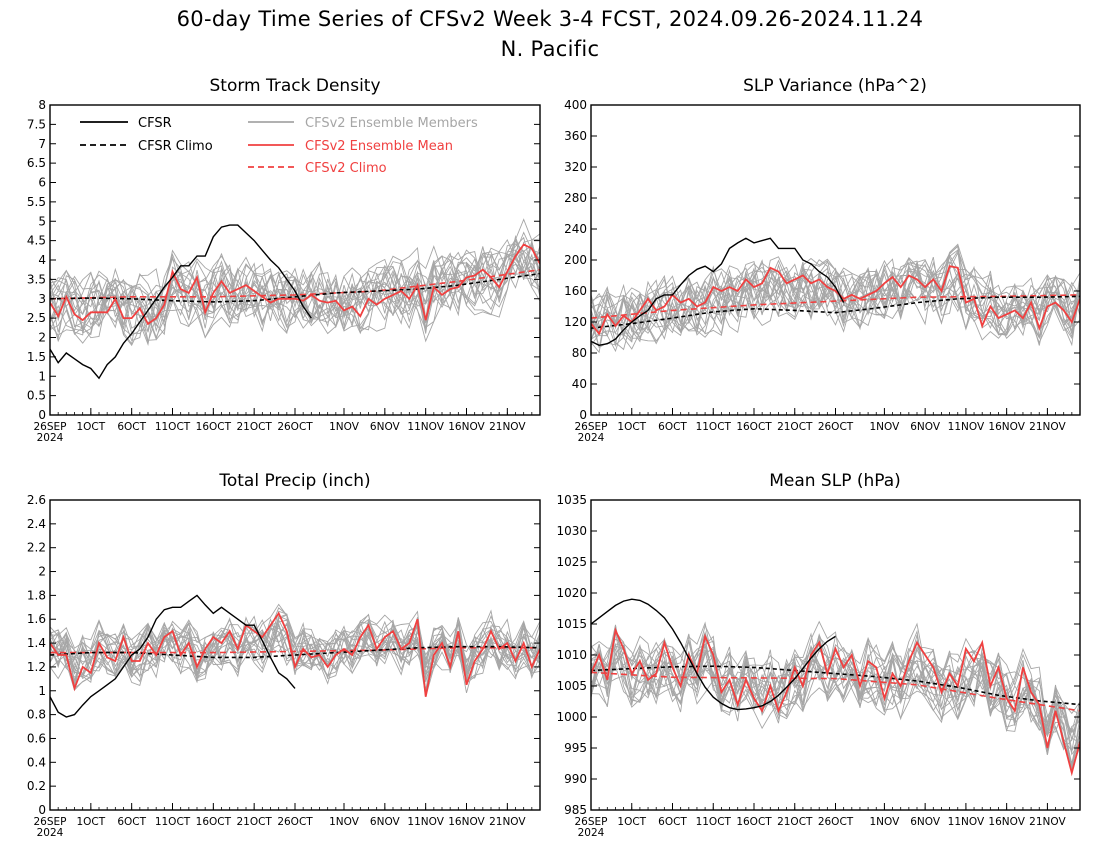 The image size is (1100, 850). I want to click on legend-cfsr-label: CFSR, so click(155, 123).